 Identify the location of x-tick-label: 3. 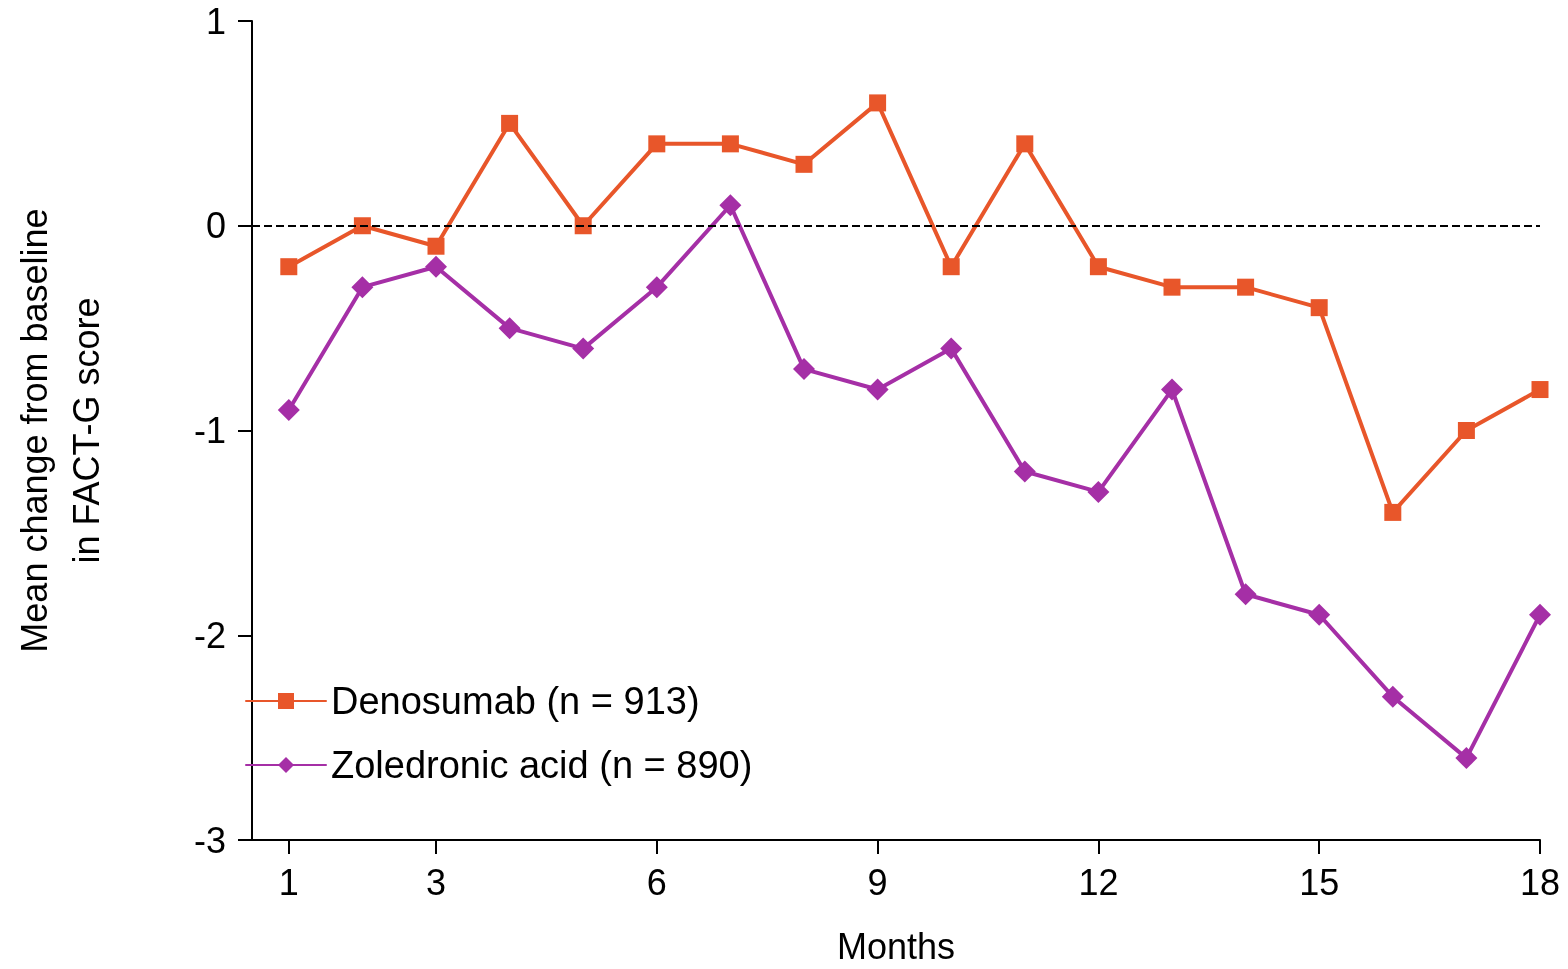
(436, 882).